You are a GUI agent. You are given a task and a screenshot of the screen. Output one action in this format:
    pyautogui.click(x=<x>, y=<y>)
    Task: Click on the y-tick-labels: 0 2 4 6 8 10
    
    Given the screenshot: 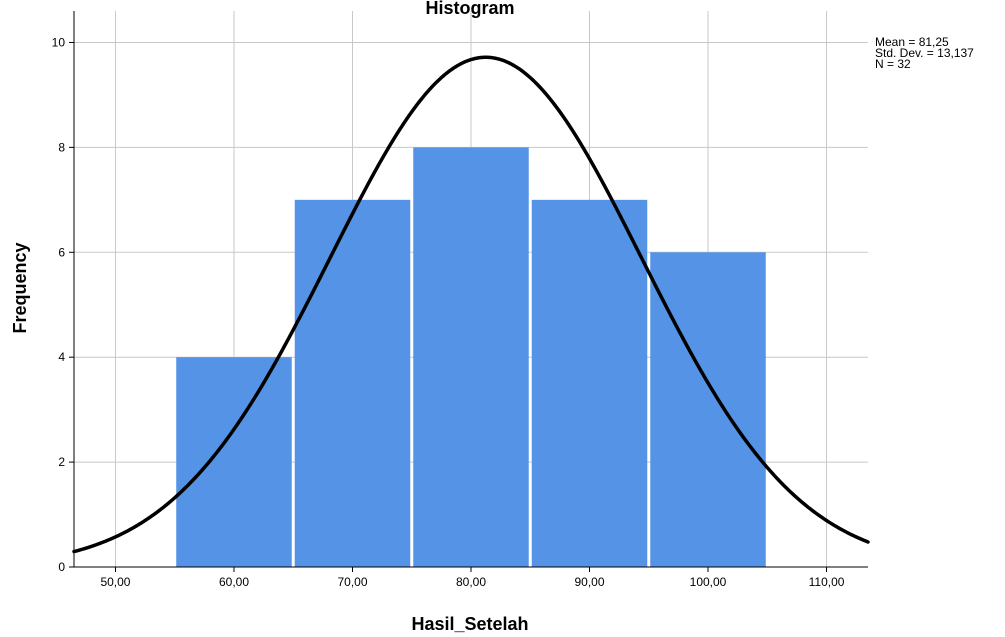 What is the action you would take?
    pyautogui.click(x=63, y=304)
    